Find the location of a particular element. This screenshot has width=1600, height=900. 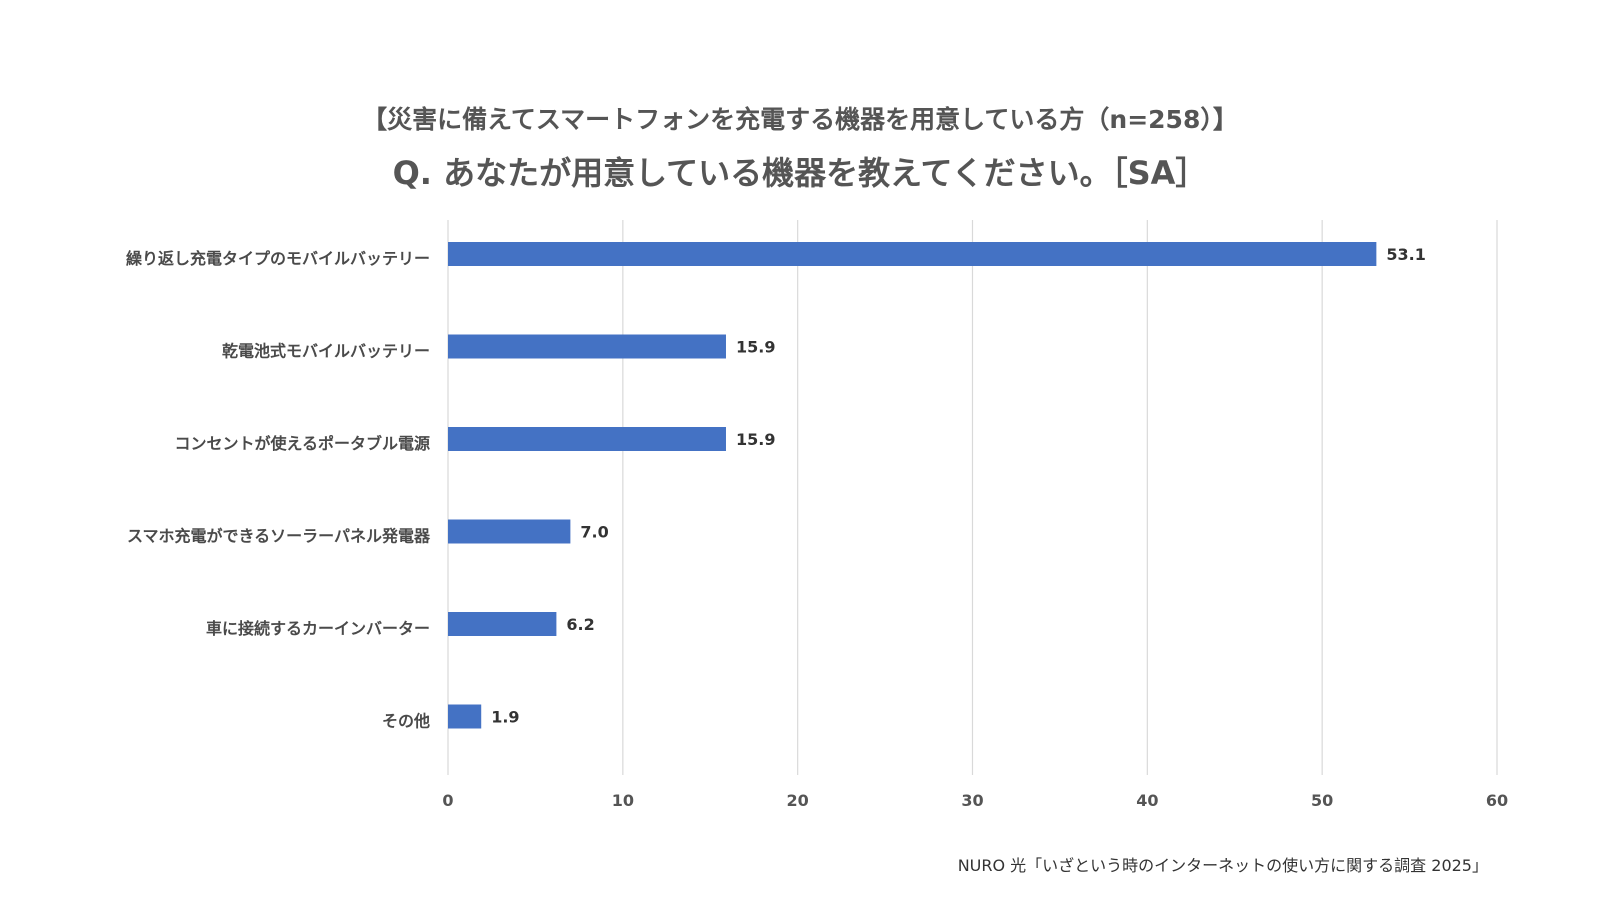

chart-title-line2: Q. あなたが用意している機器を教えてください。［SA］ is located at coordinates (800, 173).